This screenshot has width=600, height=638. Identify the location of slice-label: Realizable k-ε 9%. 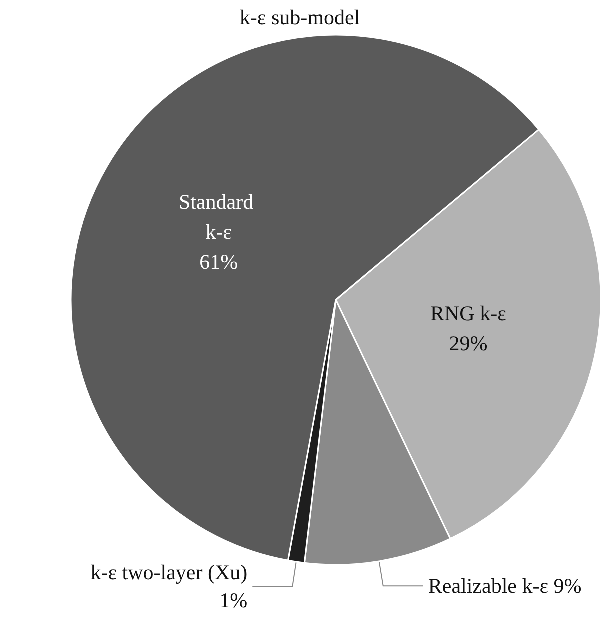
(505, 586).